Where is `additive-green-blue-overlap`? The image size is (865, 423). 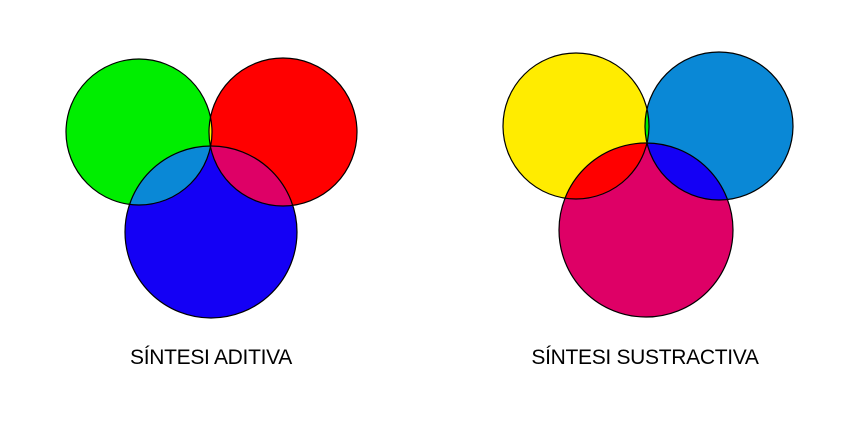
additive-green-blue-overlap is located at coordinates (168, 175).